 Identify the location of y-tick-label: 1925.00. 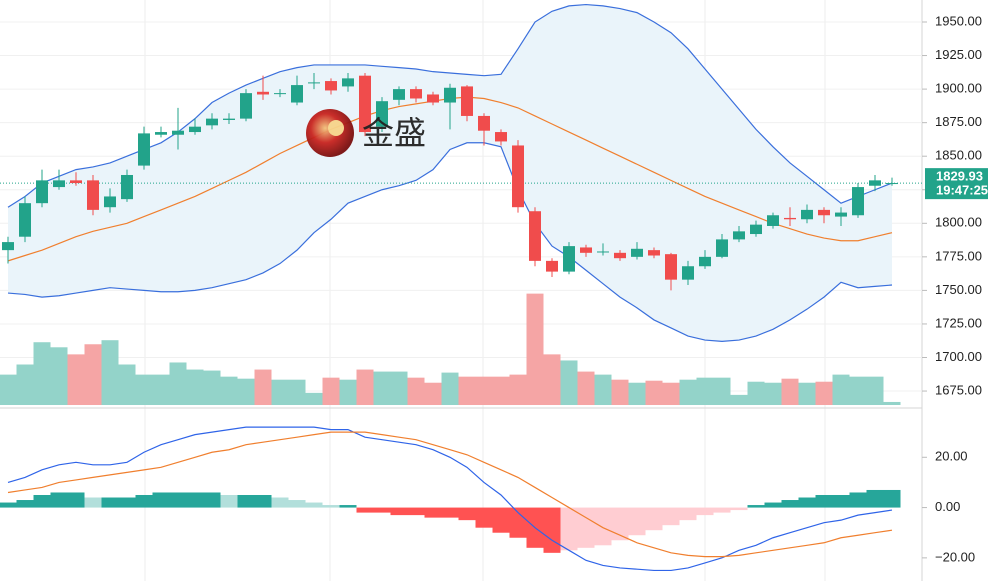
(958, 54).